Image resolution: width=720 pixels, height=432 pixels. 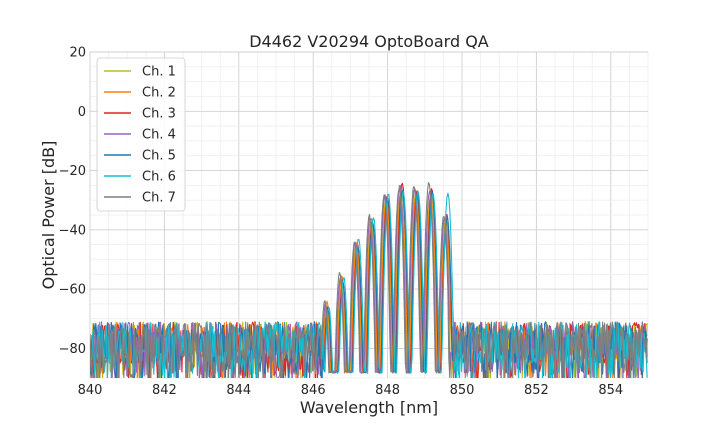 I want to click on y-tick-label: −20, so click(x=72, y=171).